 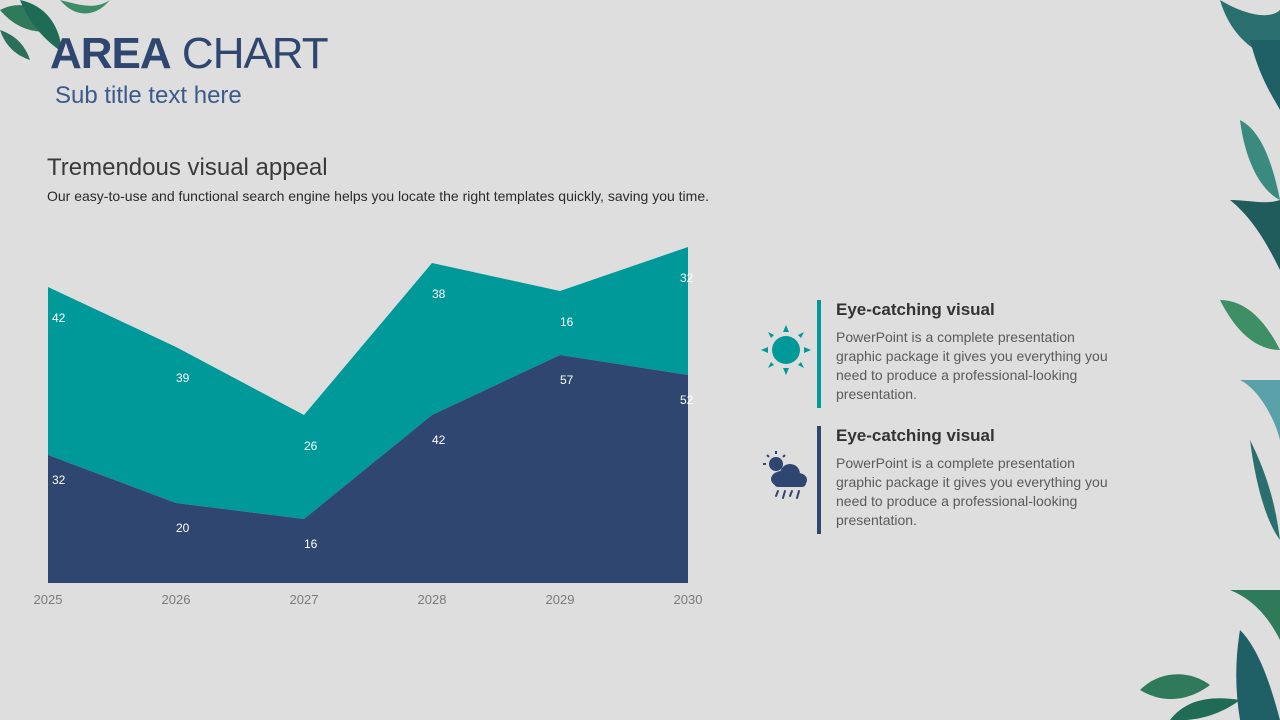 I want to click on leaf-decoration-bottom-right, so click(x=1190, y=697).